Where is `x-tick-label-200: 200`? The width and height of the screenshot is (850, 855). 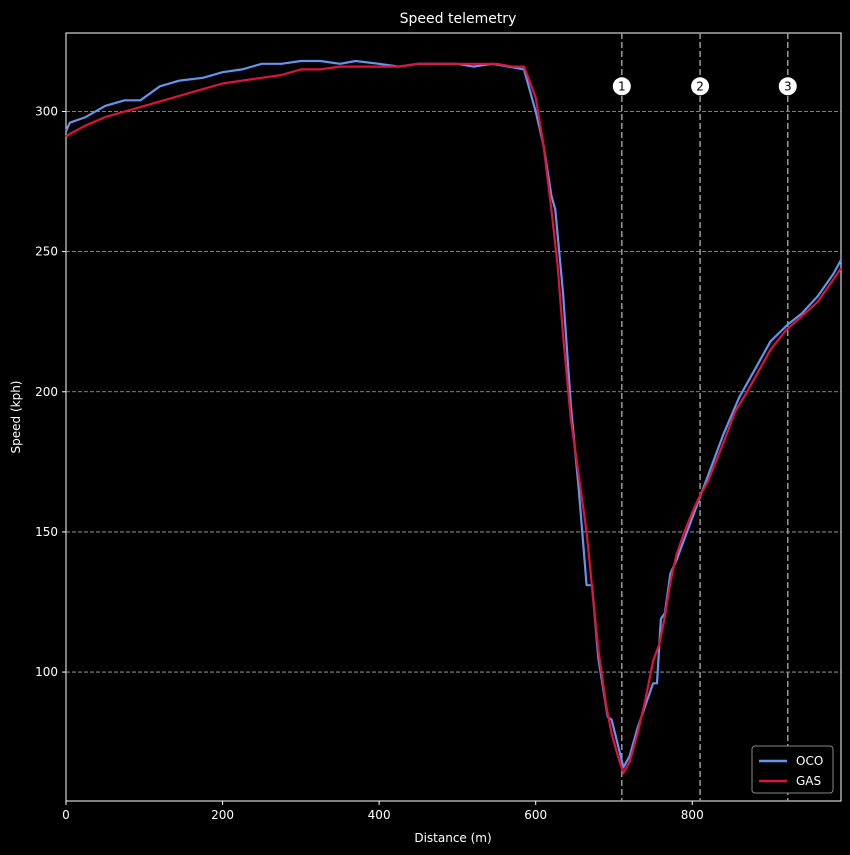 x-tick-label-200: 200 is located at coordinates (222, 815).